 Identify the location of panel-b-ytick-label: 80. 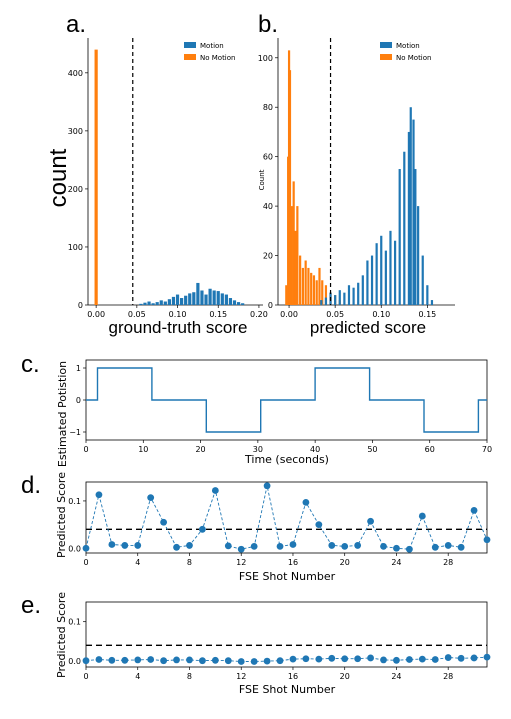
(268, 107).